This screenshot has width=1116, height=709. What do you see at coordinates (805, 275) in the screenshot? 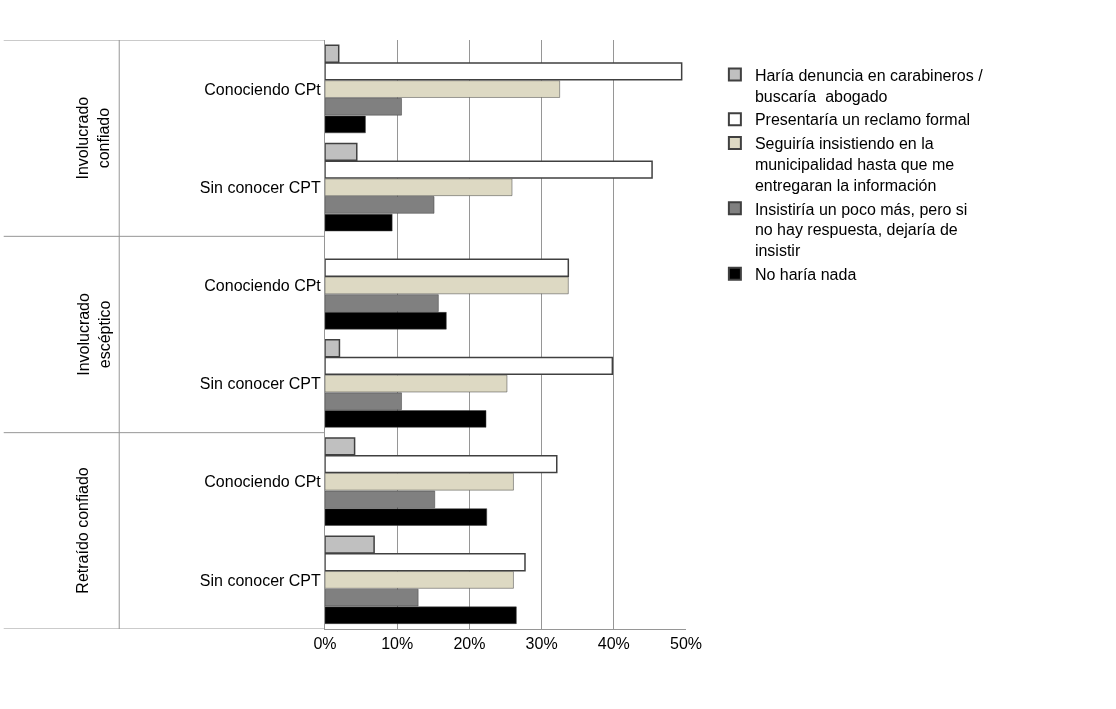
I see `legend-label: No haría nada` at bounding box center [805, 275].